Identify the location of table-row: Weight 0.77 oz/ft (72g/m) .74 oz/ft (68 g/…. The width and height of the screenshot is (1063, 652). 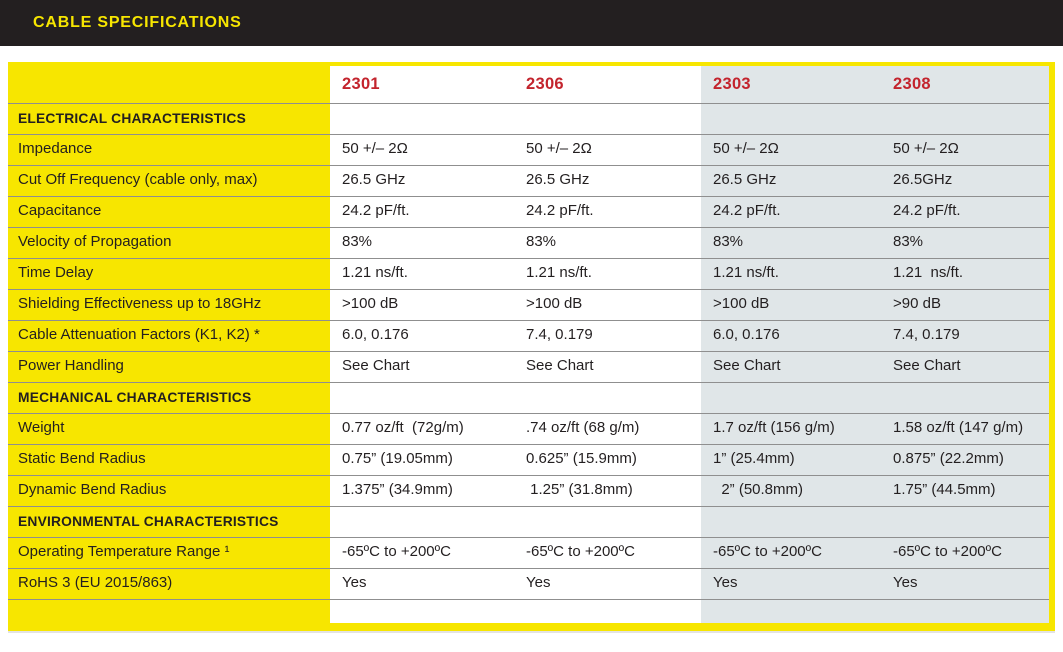
(528, 428).